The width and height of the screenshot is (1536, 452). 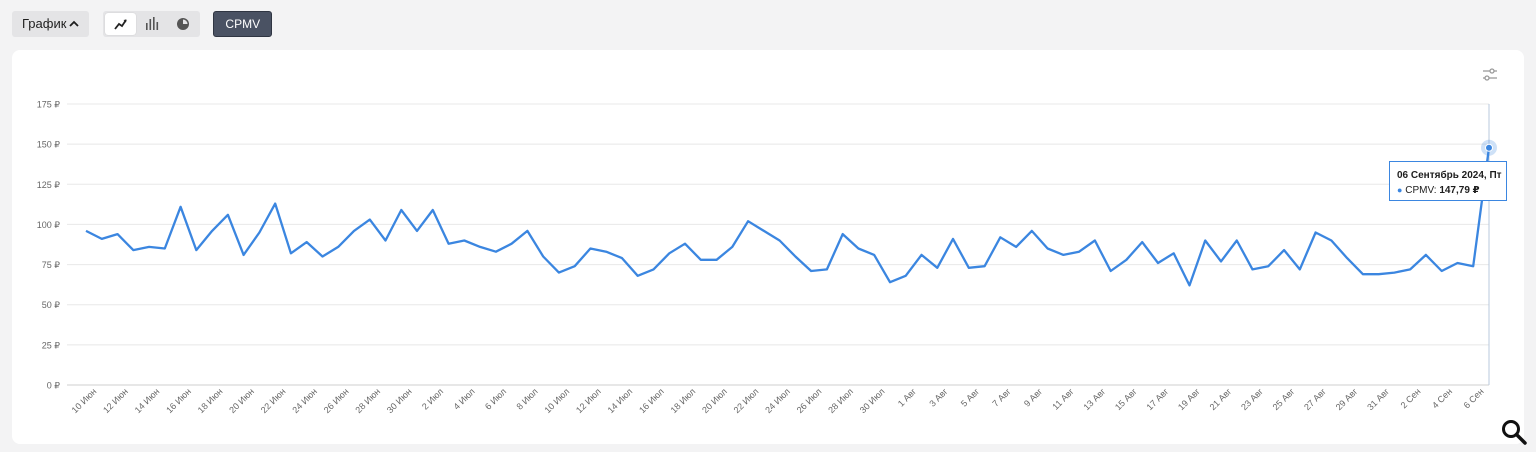 What do you see at coordinates (49, 245) in the screenshot?
I see `y-axis-ticks: 0 ₽ 25 ₽ 50 ₽ 75 ₽ 100 ₽ 125 ₽ 150 ₽ 175 ₽` at bounding box center [49, 245].